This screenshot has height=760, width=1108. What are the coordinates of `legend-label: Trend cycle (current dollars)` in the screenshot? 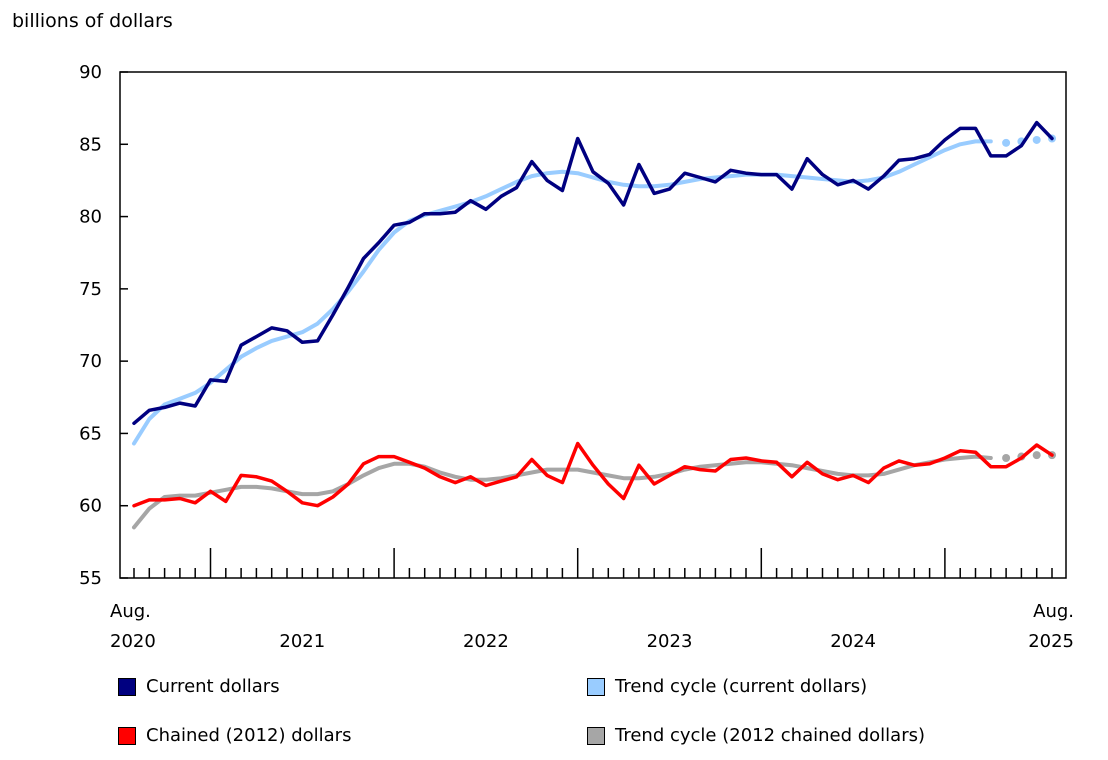 It's located at (741, 686).